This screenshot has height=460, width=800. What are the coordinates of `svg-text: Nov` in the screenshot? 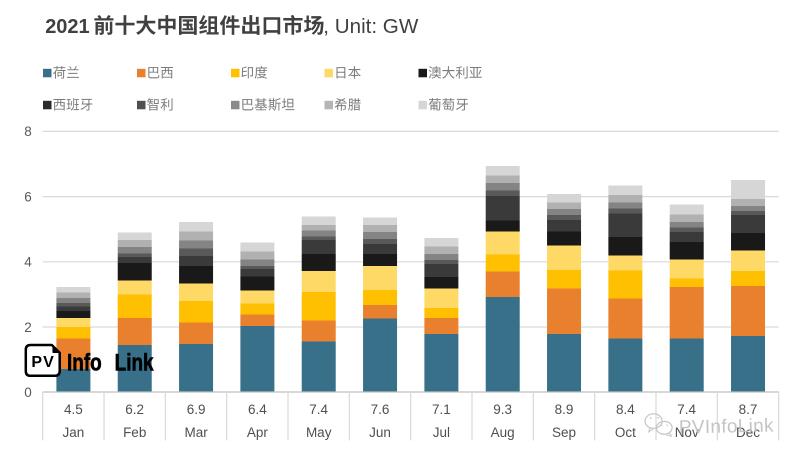 It's located at (687, 432).